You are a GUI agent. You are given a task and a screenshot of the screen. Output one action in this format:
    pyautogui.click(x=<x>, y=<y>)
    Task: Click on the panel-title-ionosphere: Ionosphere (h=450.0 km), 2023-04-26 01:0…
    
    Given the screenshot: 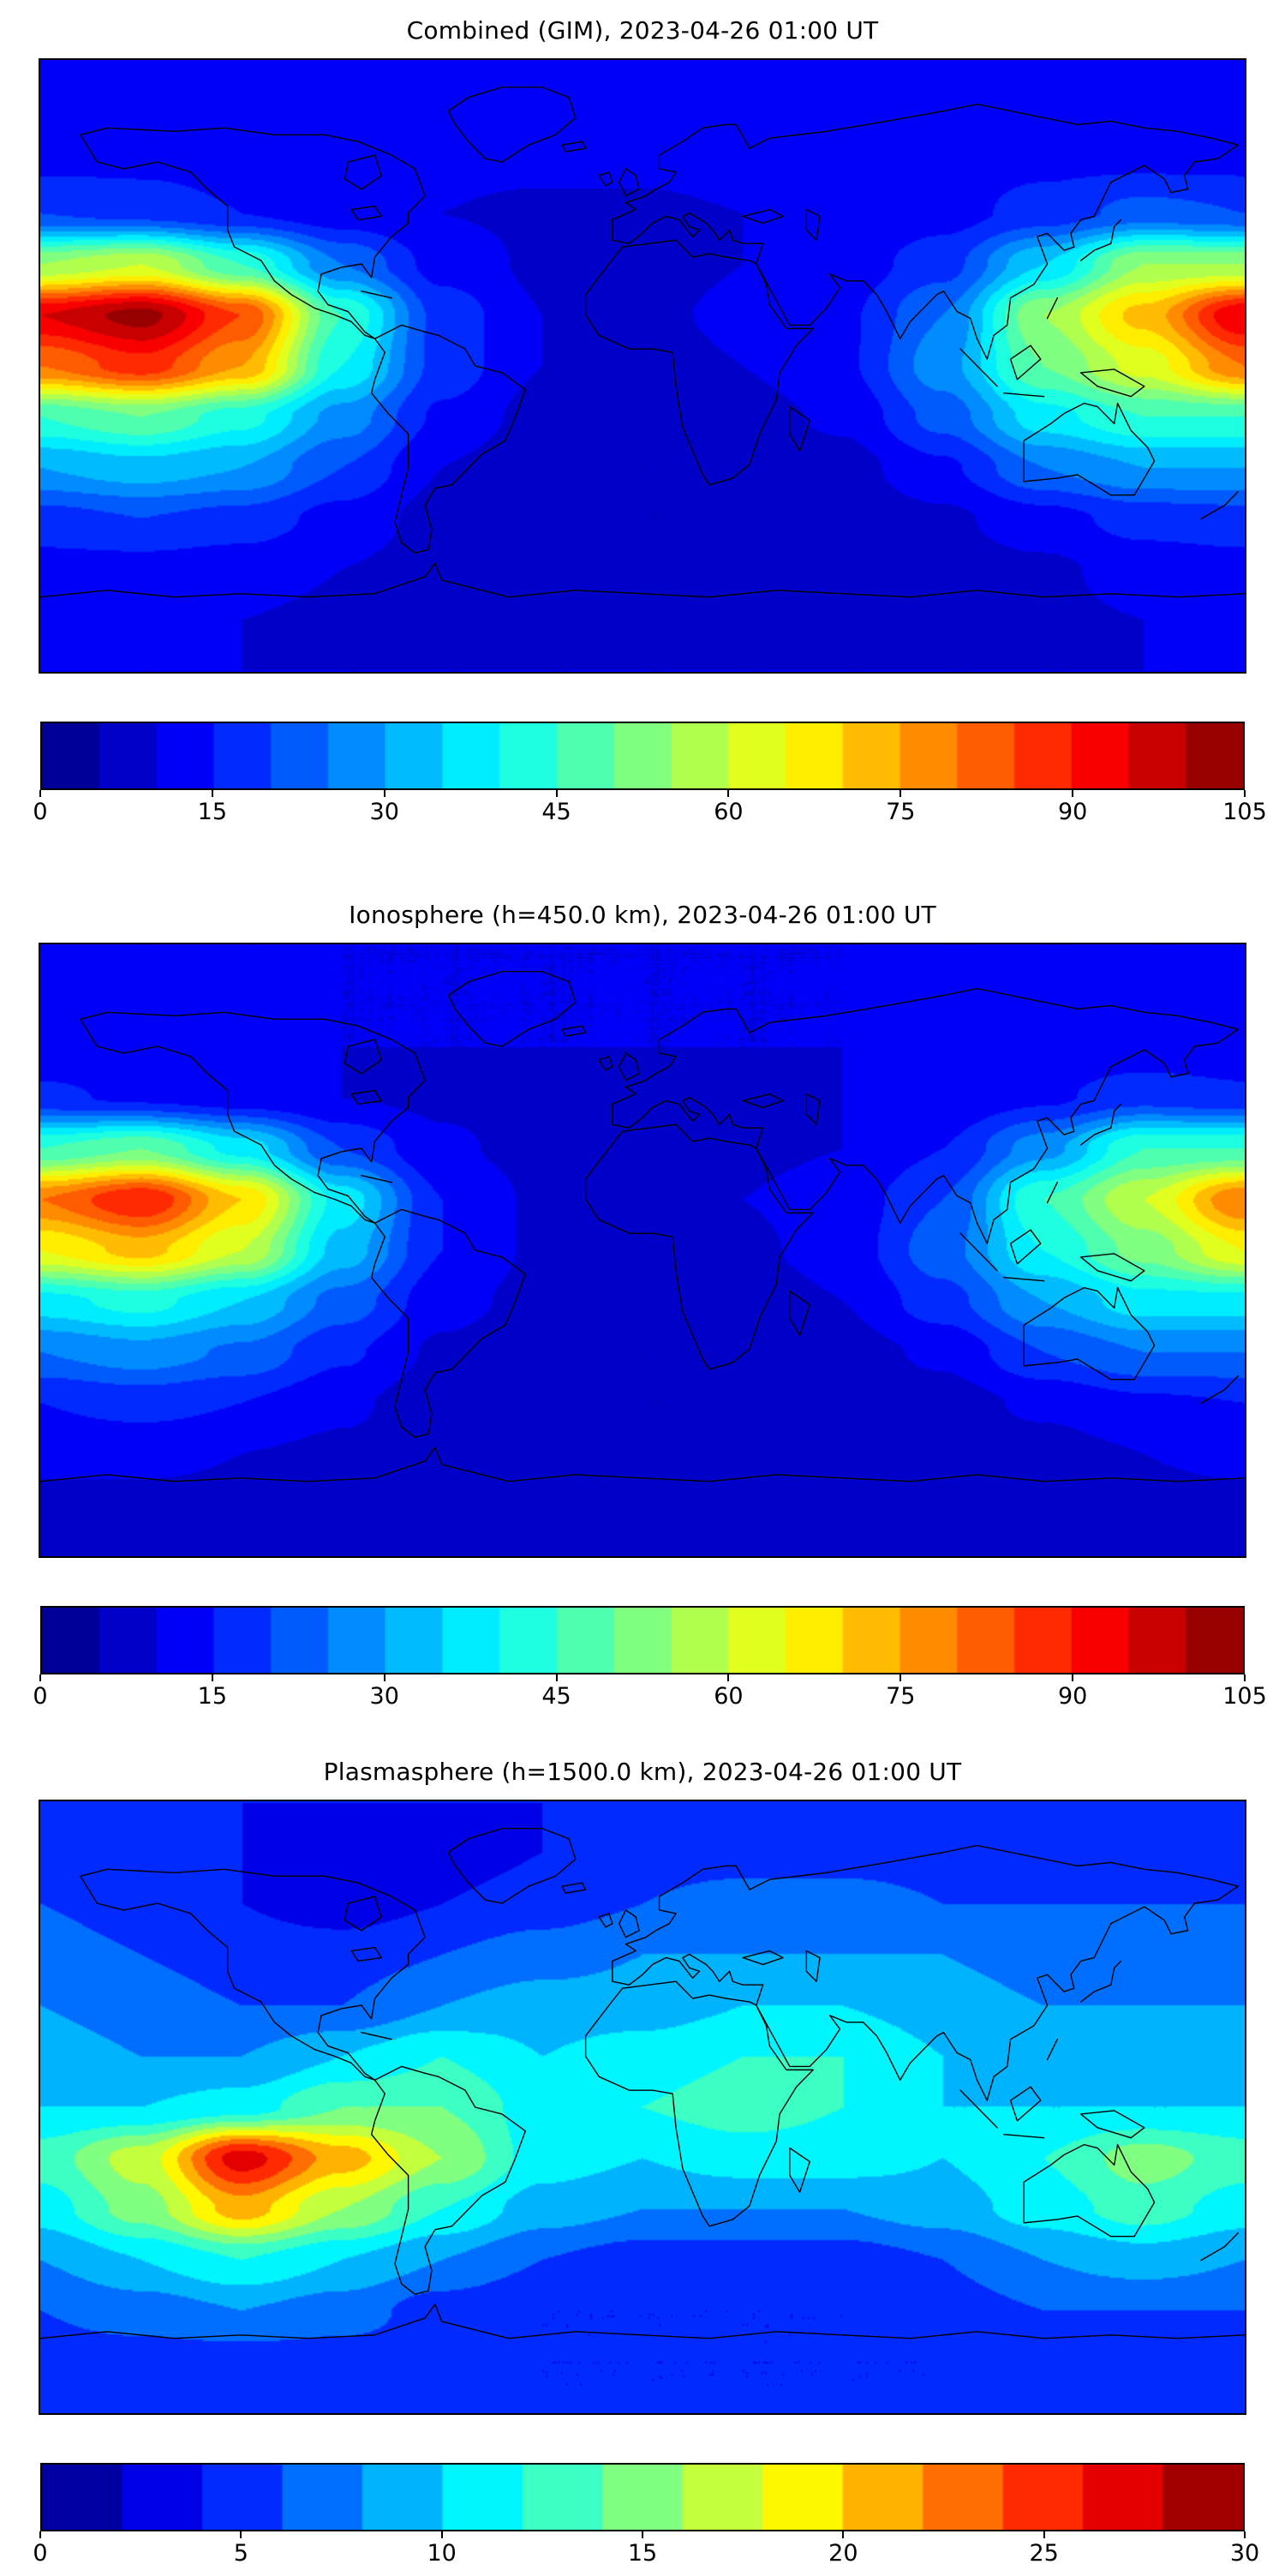 What is the action you would take?
    pyautogui.click(x=642, y=915)
    